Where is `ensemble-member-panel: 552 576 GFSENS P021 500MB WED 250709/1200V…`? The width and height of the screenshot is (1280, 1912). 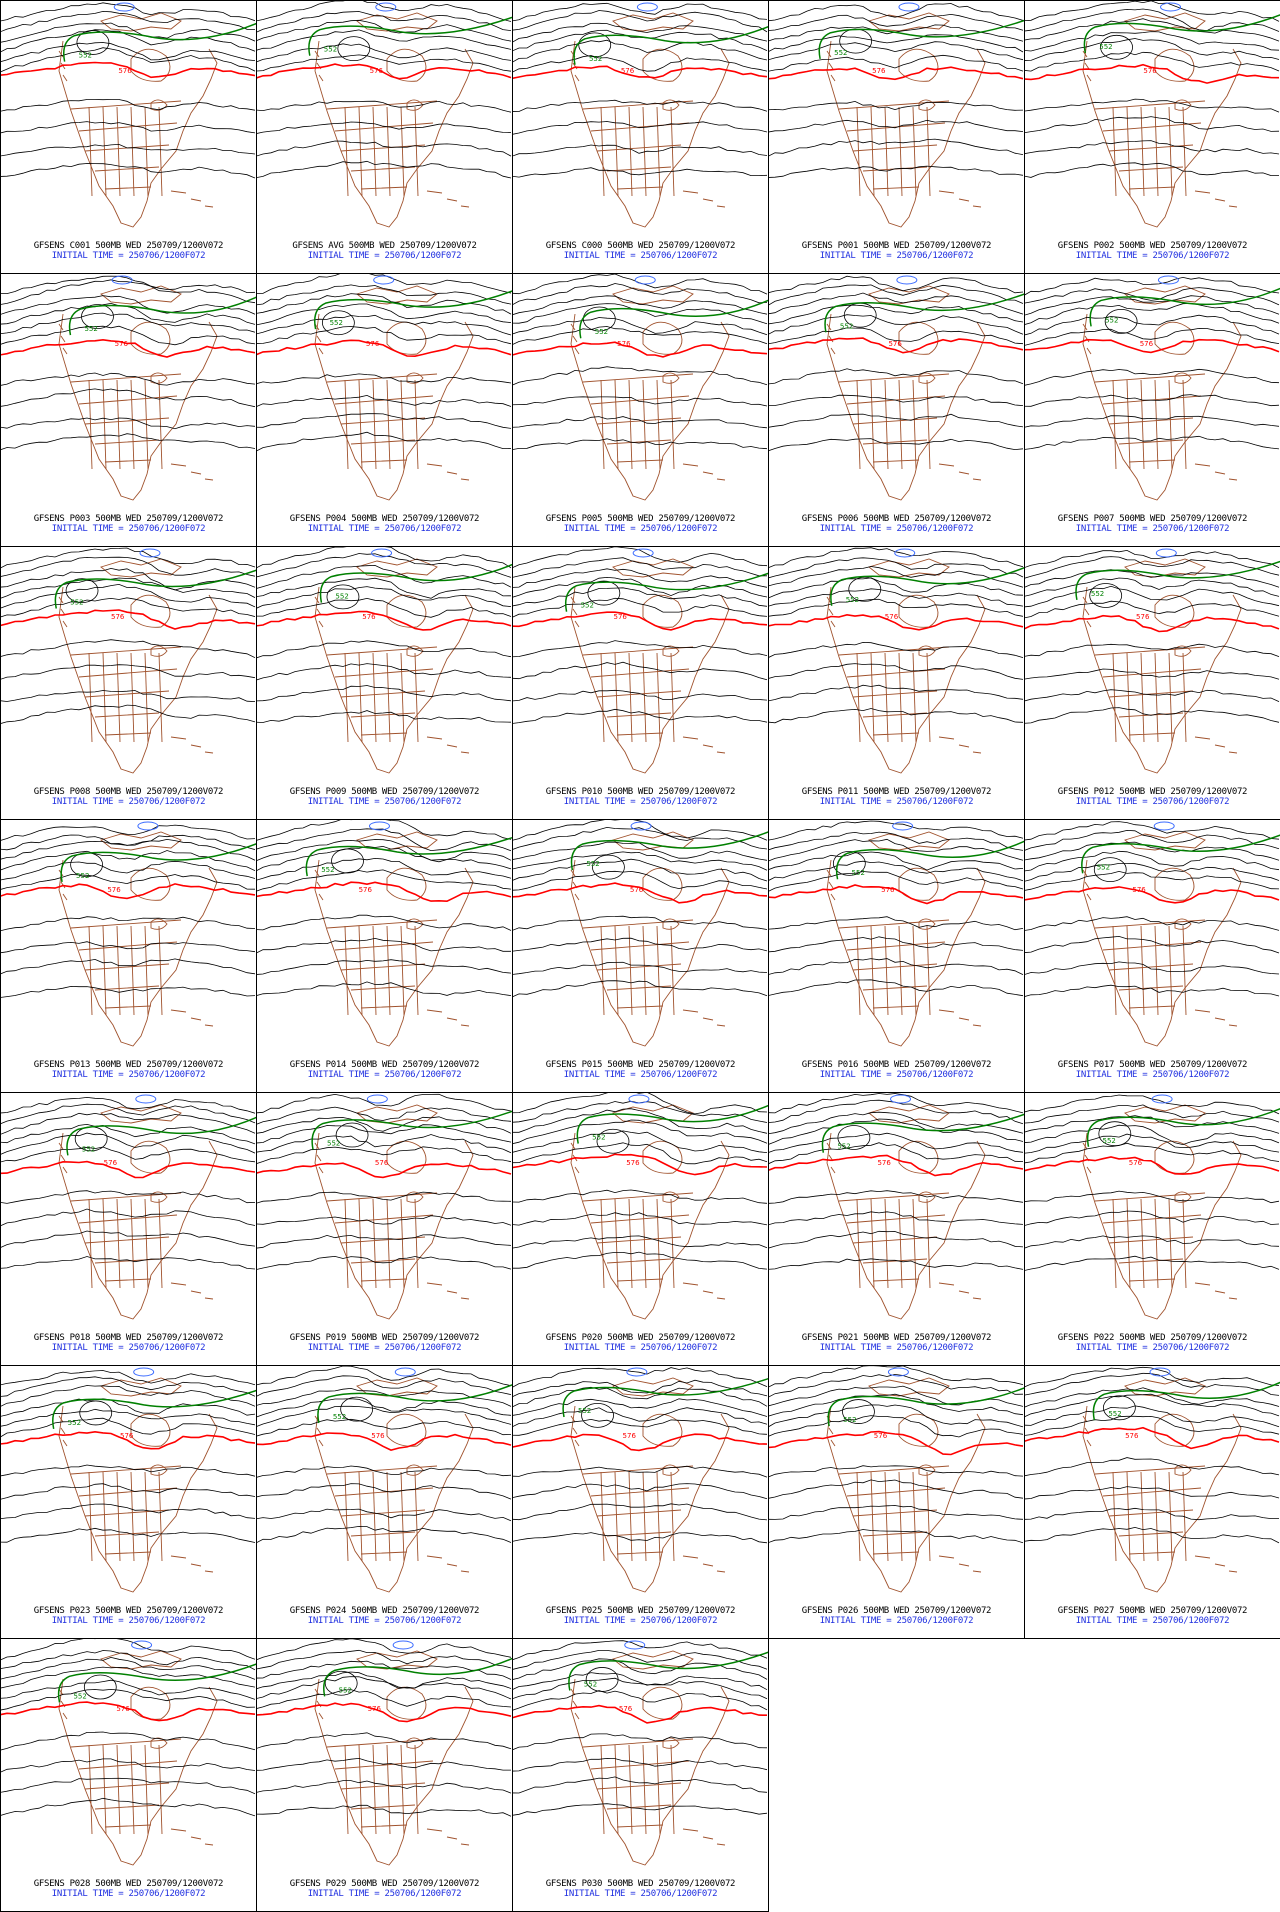 ensemble-member-panel: 552 576 GFSENS P021 500MB WED 250709/1200V… is located at coordinates (896, 1229).